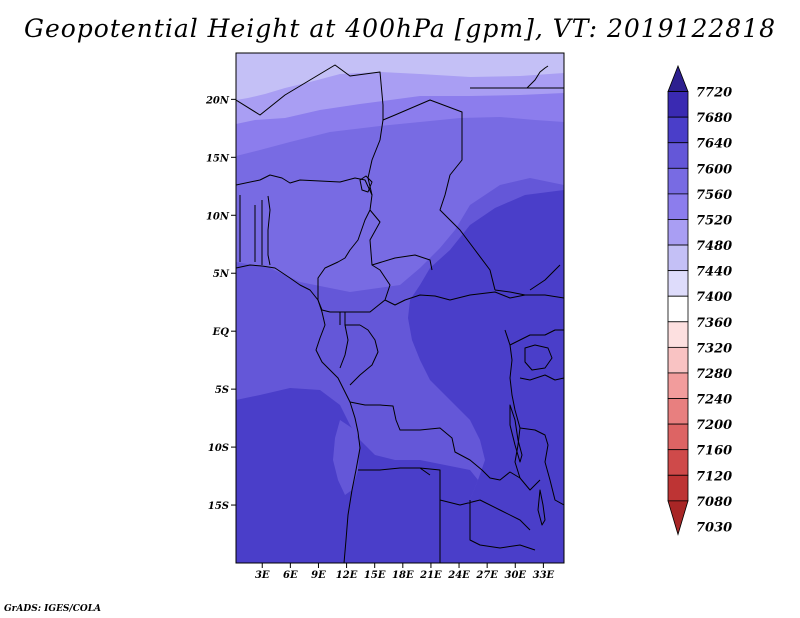  I want to click on border-tanzania, so click(541, 466).